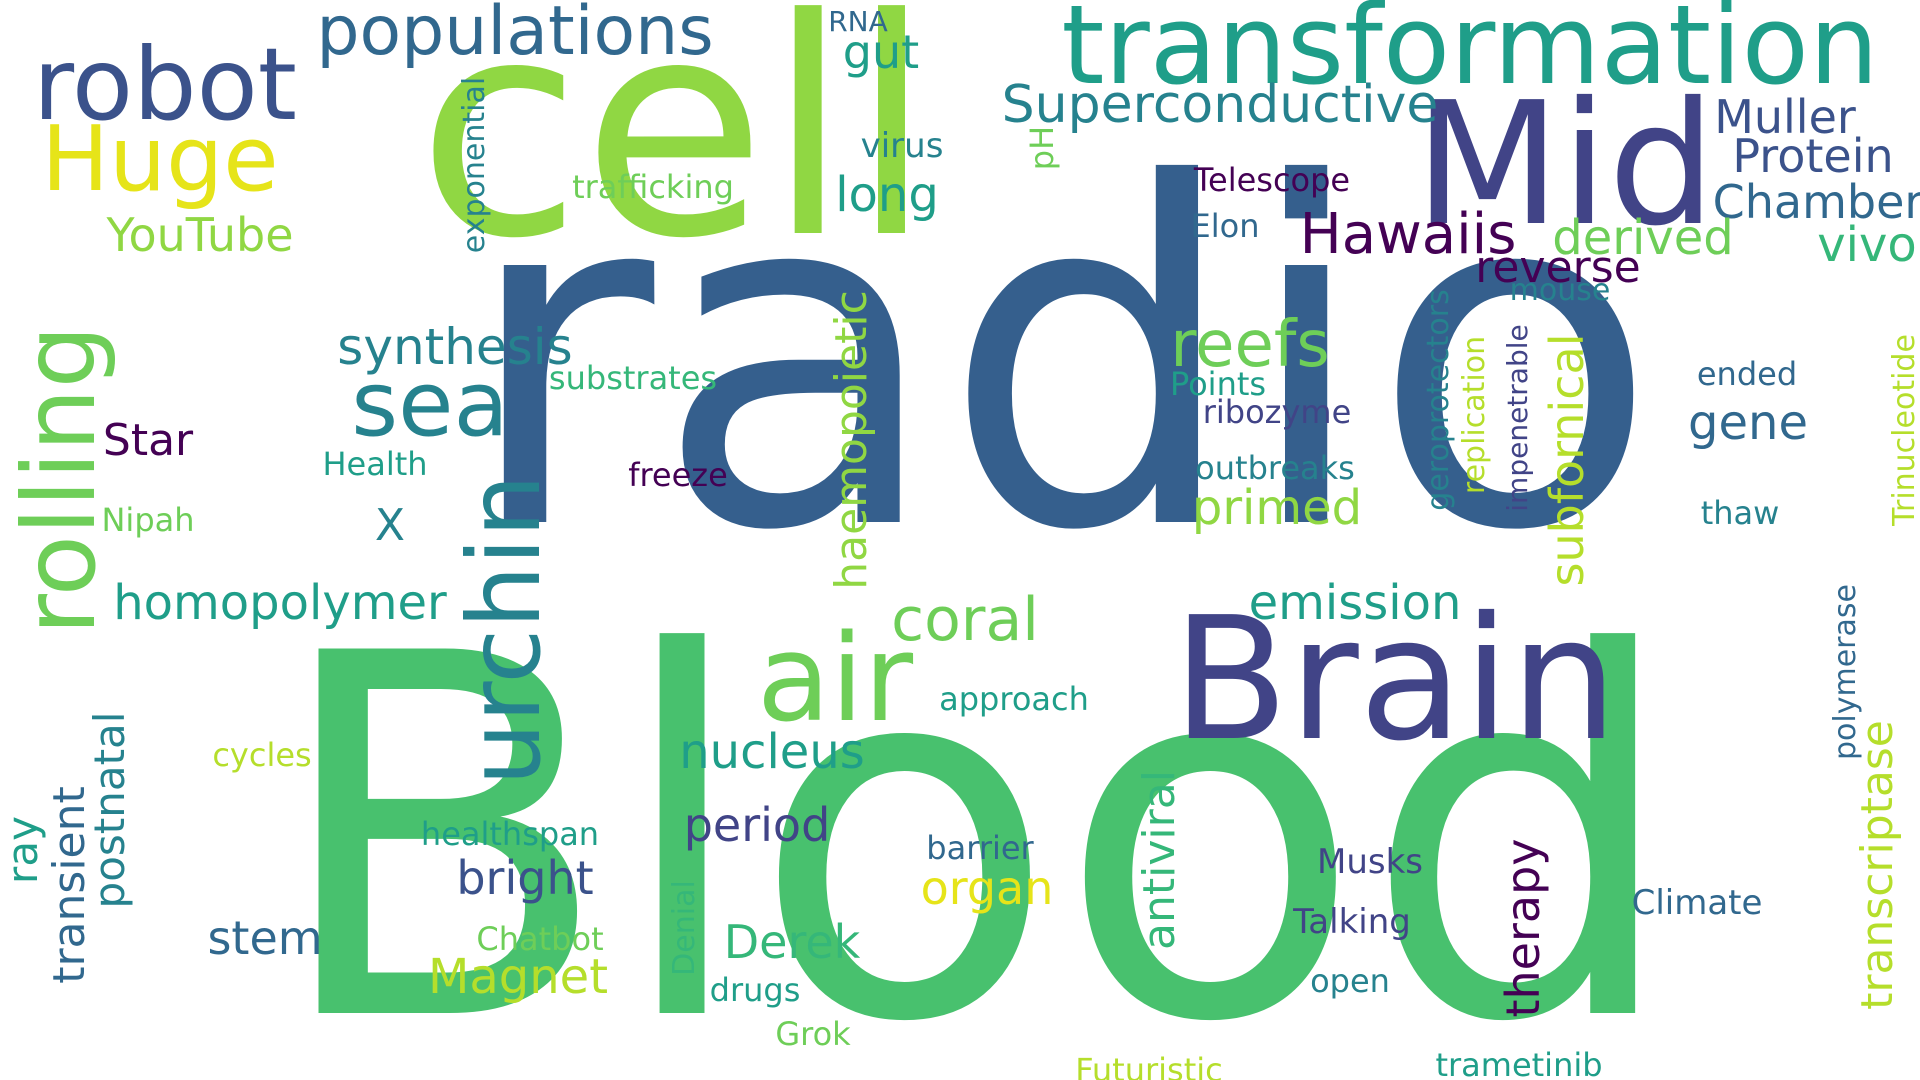  Describe the element at coordinates (1470, 54) in the screenshot. I see `word-transformation: transformation` at that location.